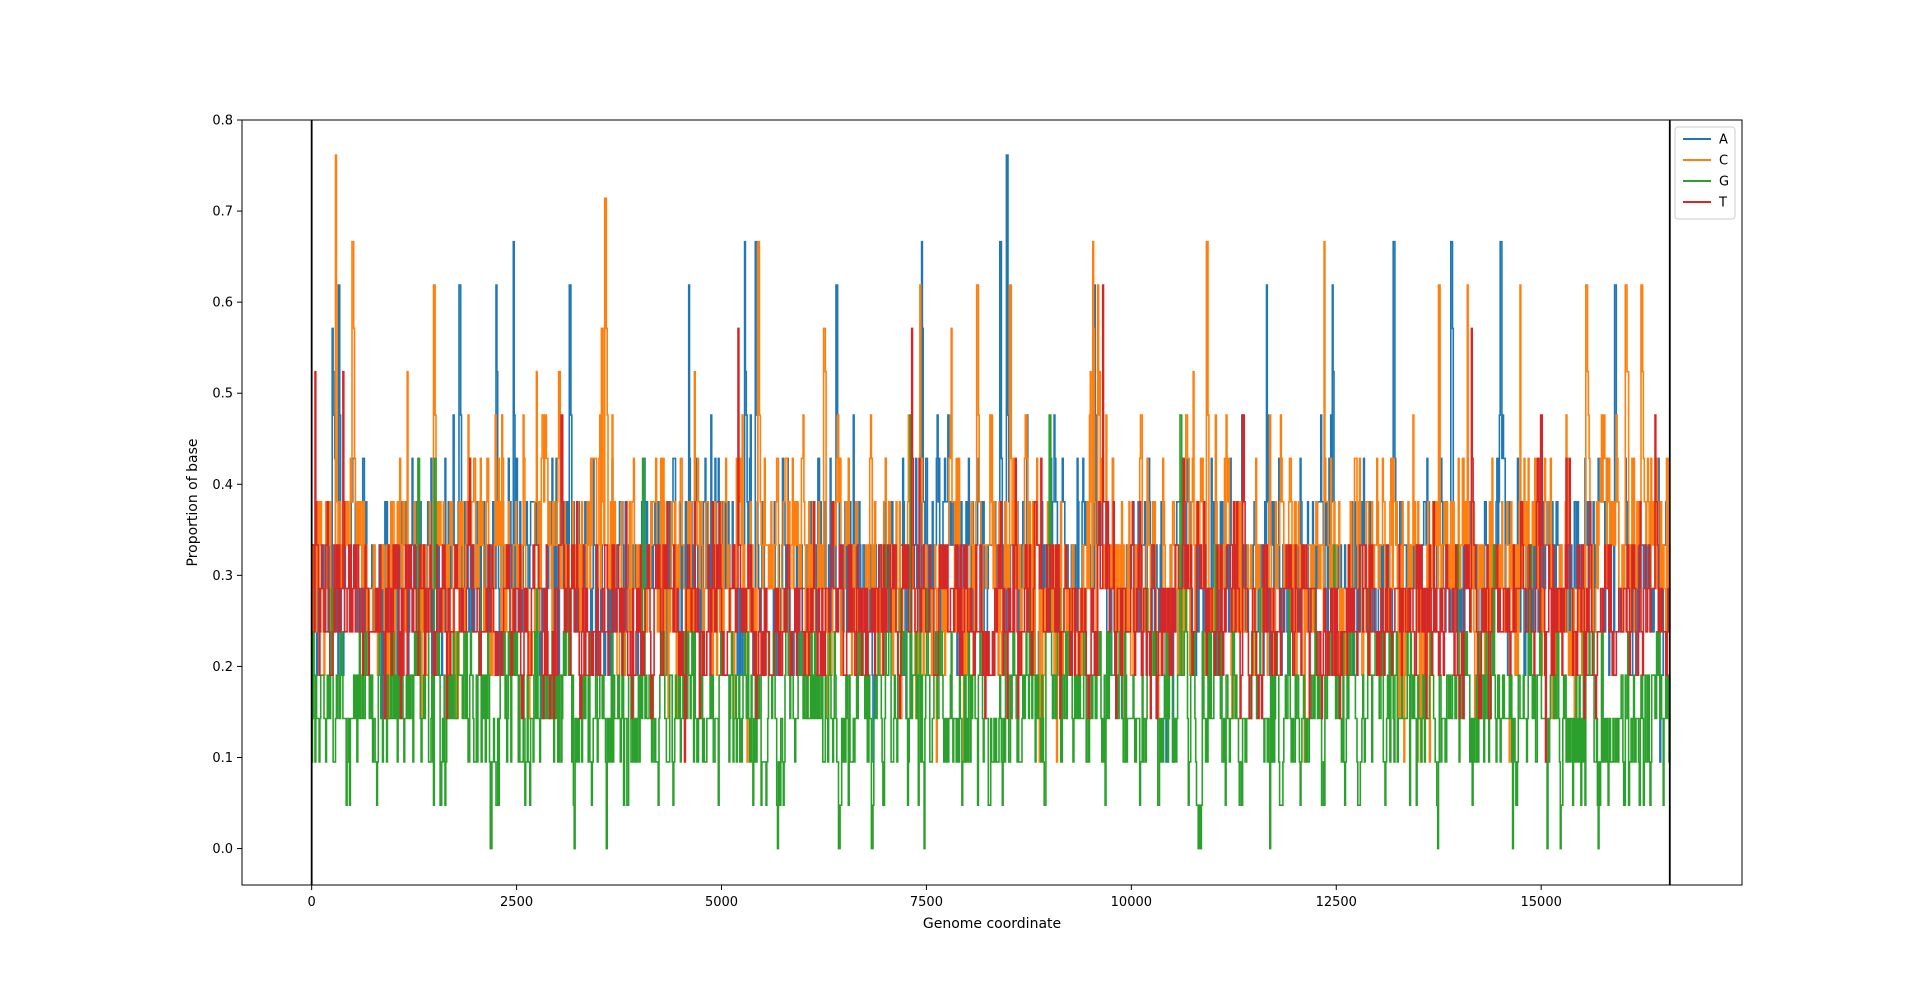  I want to click on y-tick-label: 0.5, so click(222, 394).